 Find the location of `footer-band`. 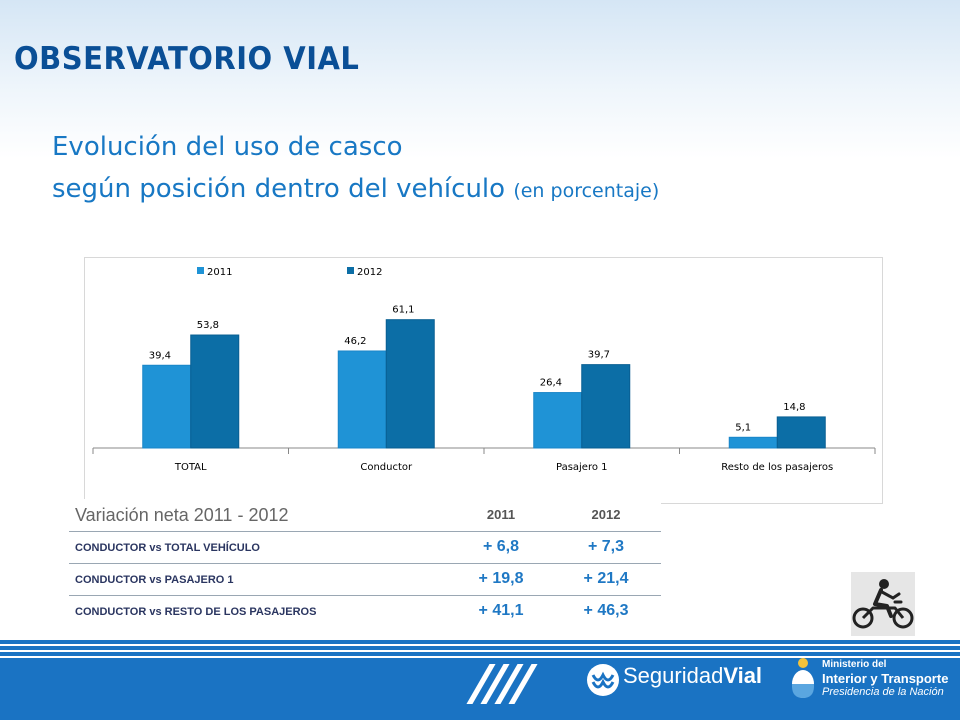

footer-band is located at coordinates (480, 680).